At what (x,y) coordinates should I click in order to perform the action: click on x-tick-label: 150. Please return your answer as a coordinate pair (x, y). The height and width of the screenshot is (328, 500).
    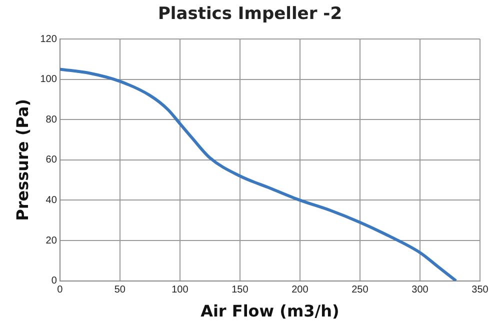
    Looking at the image, I should click on (240, 290).